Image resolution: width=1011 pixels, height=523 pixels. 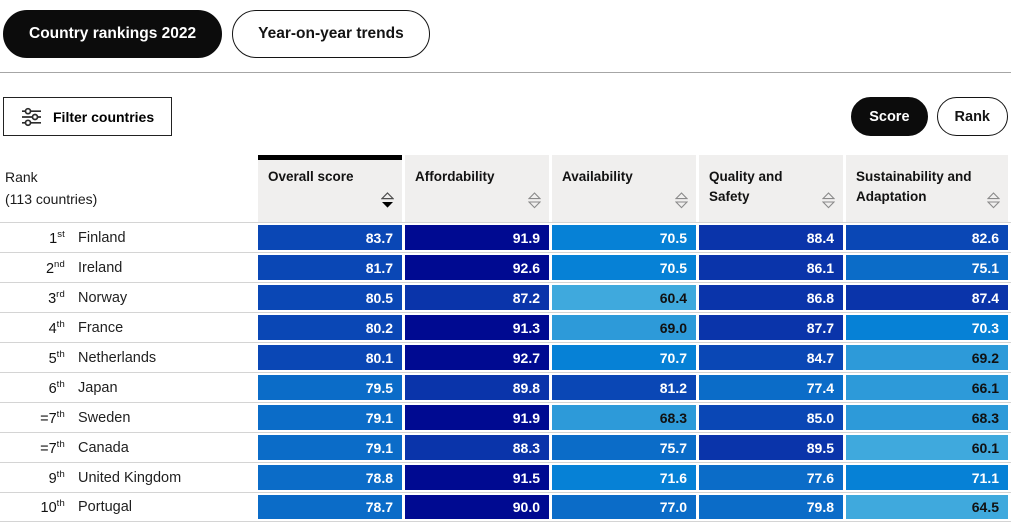 I want to click on score-cell: 83.7, so click(x=330, y=237).